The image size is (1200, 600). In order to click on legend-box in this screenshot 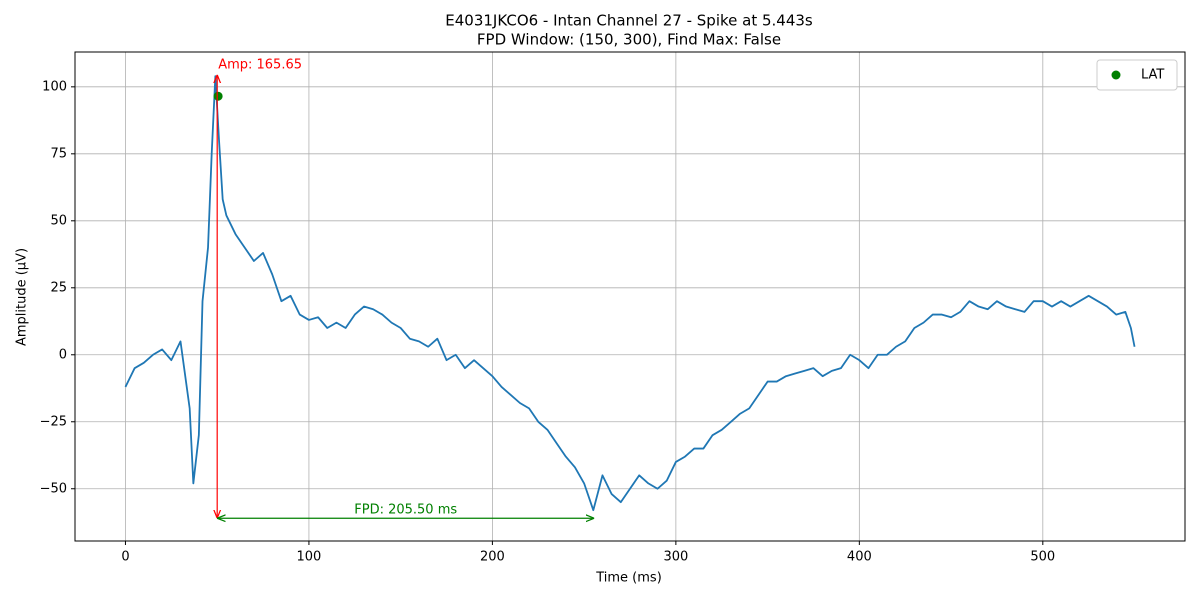, I will do `click(1137, 75)`.